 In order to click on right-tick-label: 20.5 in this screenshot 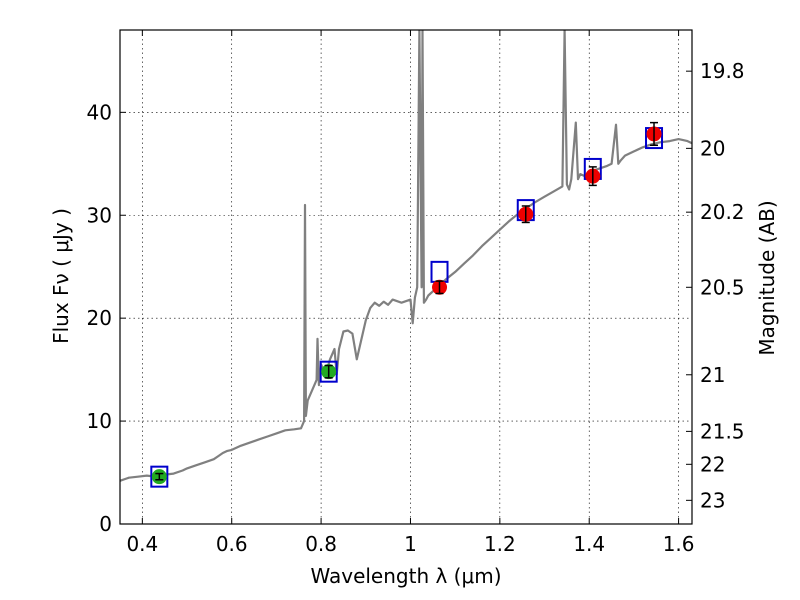, I will do `click(722, 287)`.